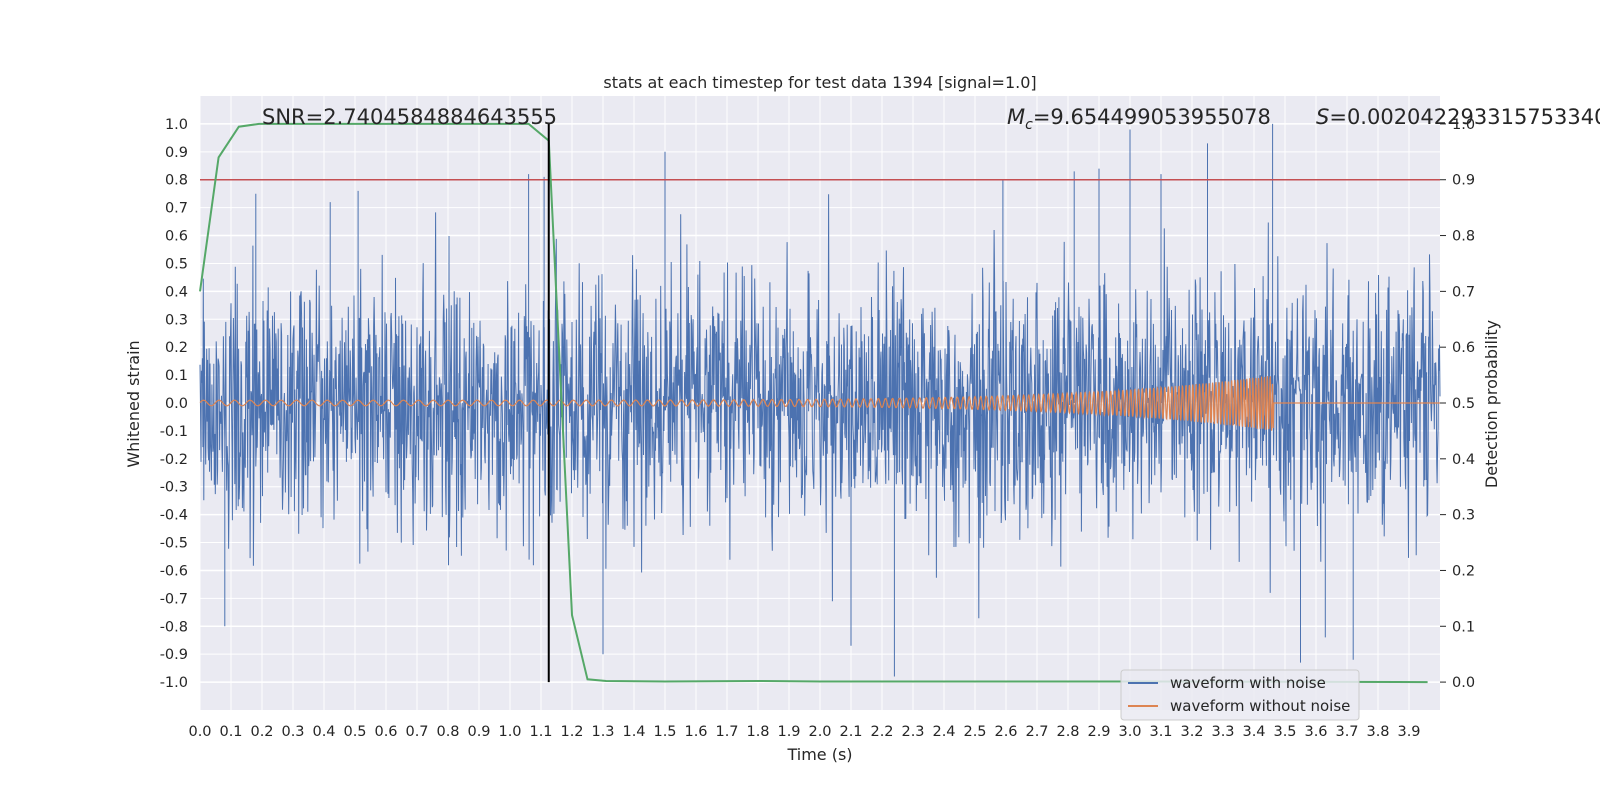 The width and height of the screenshot is (1600, 800). Describe the element at coordinates (1129, 732) in the screenshot. I see `x-tick-label: 3.0` at that location.